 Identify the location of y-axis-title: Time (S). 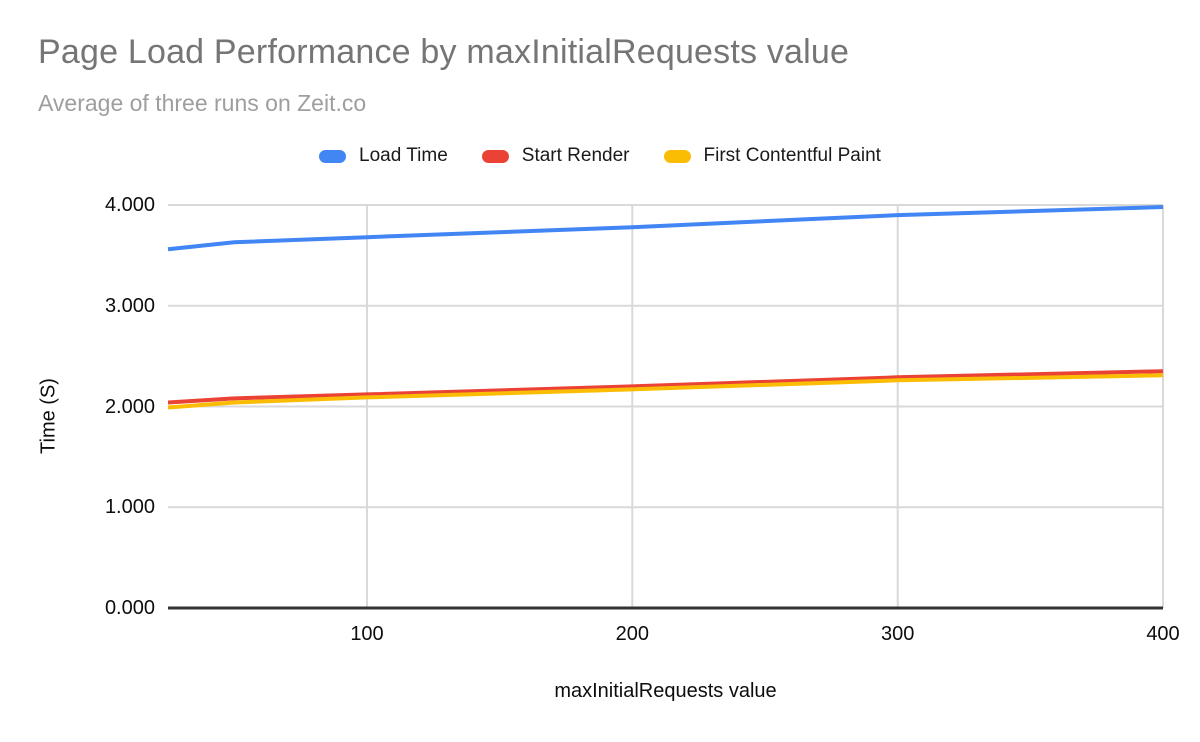
(48, 416).